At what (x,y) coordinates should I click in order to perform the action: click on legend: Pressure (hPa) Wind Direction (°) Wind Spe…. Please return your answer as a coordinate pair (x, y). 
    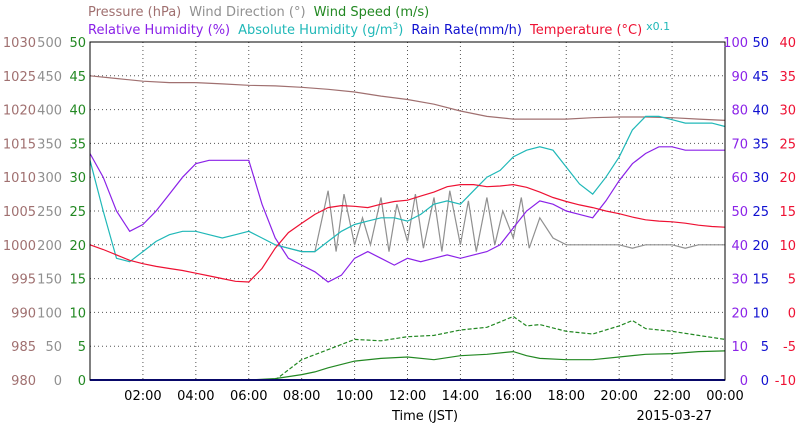
    Looking at the image, I should click on (379, 21).